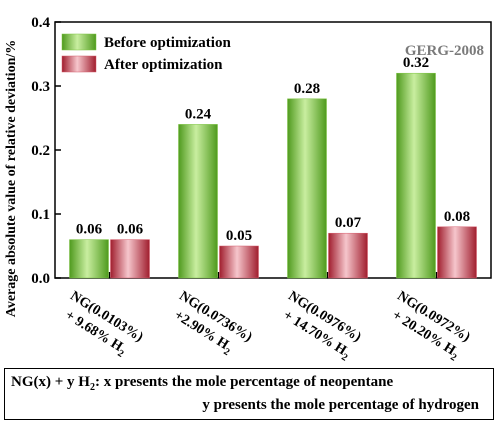 This screenshot has width=500, height=428. What do you see at coordinates (239, 236) in the screenshot?
I see `data-label: 0.05` at bounding box center [239, 236].